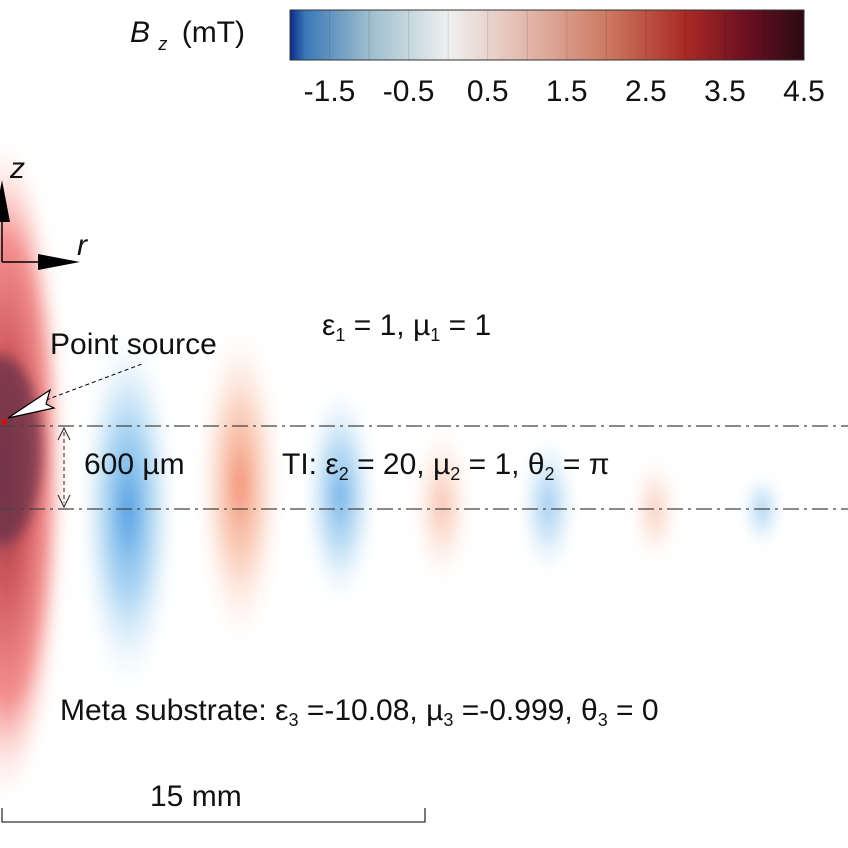 Image resolution: width=848 pixels, height=848 pixels. What do you see at coordinates (213, 32) in the screenshot?
I see `colorbar-label-unit: (mT)` at bounding box center [213, 32].